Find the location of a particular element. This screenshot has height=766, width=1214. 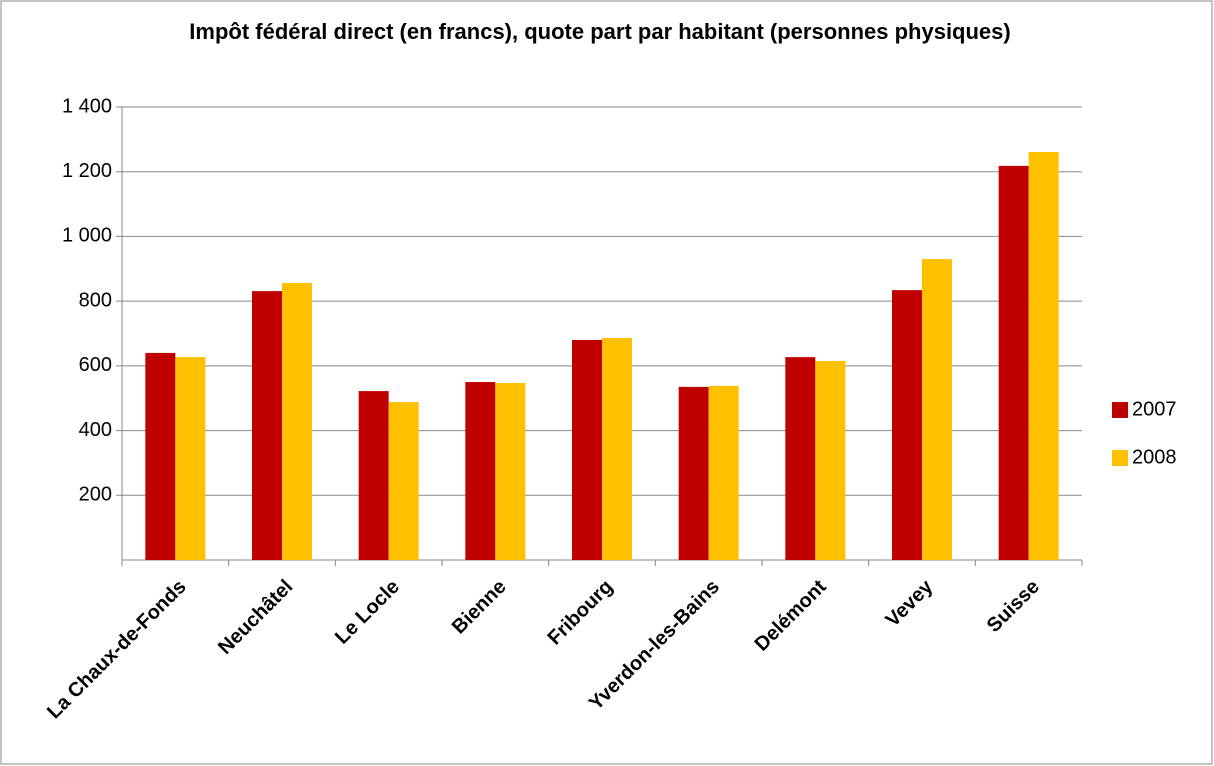

legend-label: 2007 is located at coordinates (1154, 409).